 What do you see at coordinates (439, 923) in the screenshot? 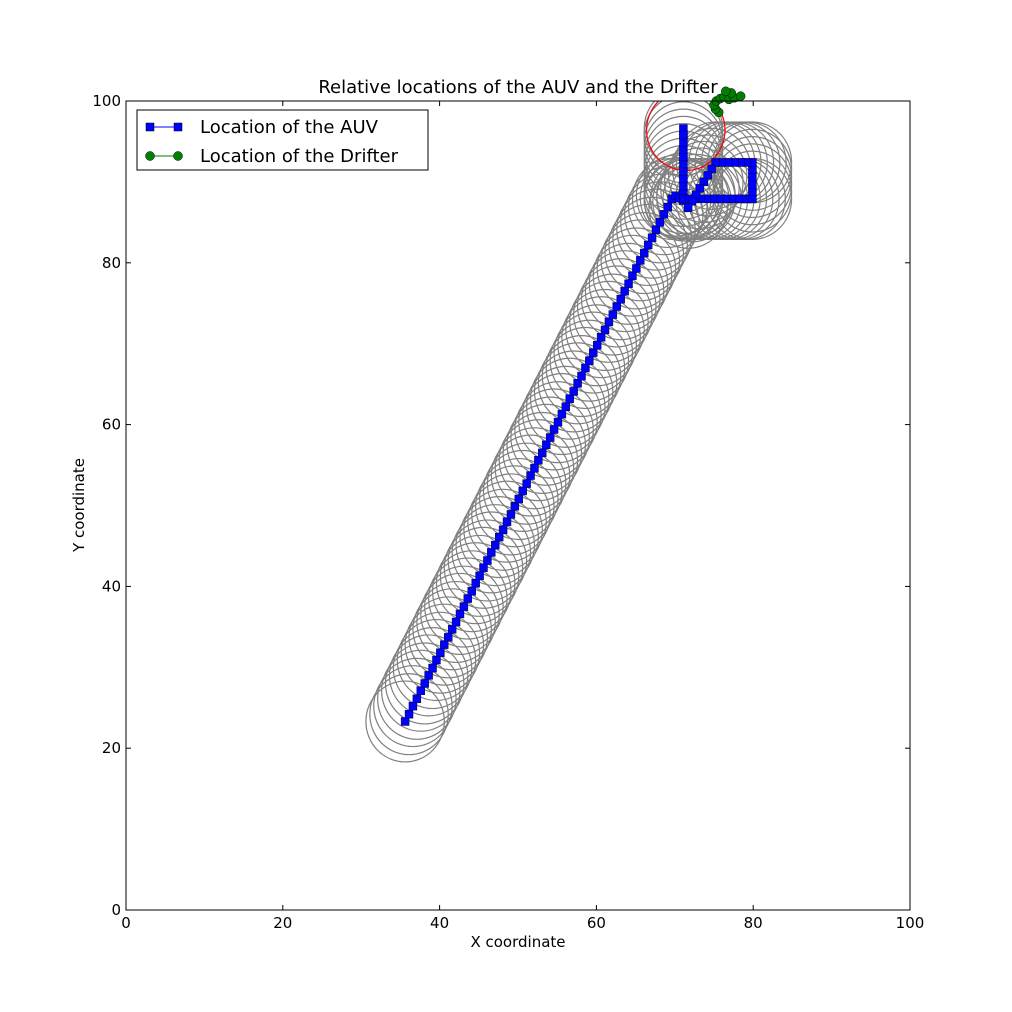
I see `x-tick-label: 40` at bounding box center [439, 923].